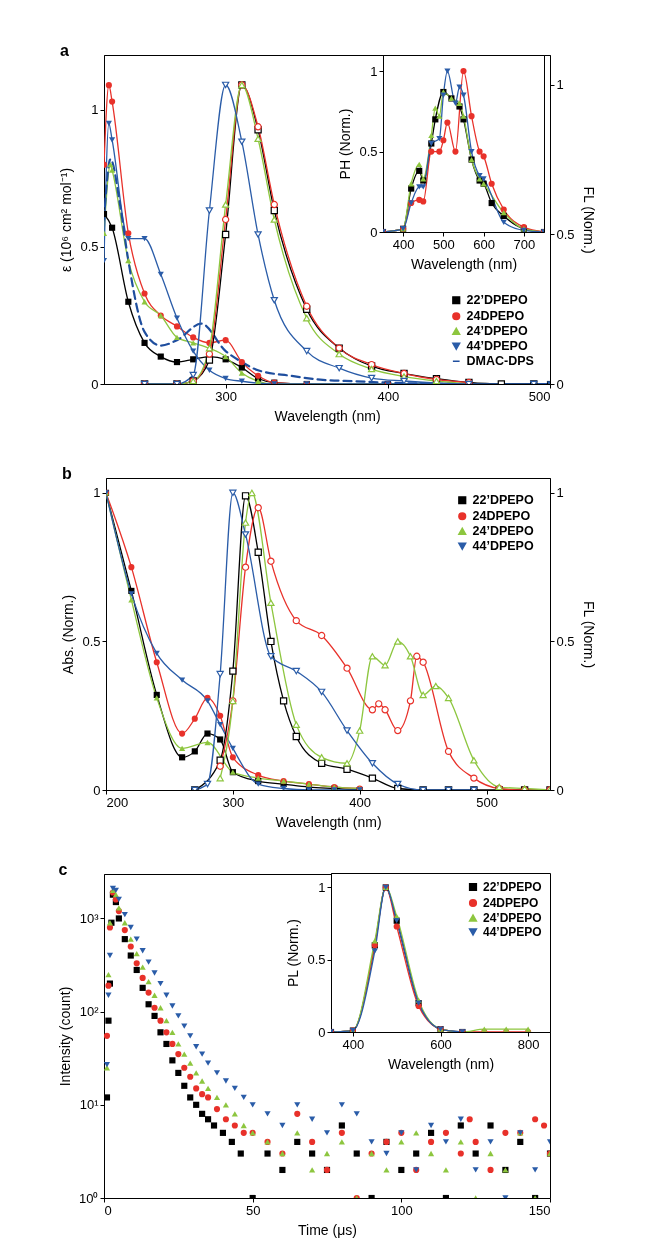 This screenshot has height=1250, width=646. I want to click on y-axis-title: PL (Norm.), so click(293, 953).